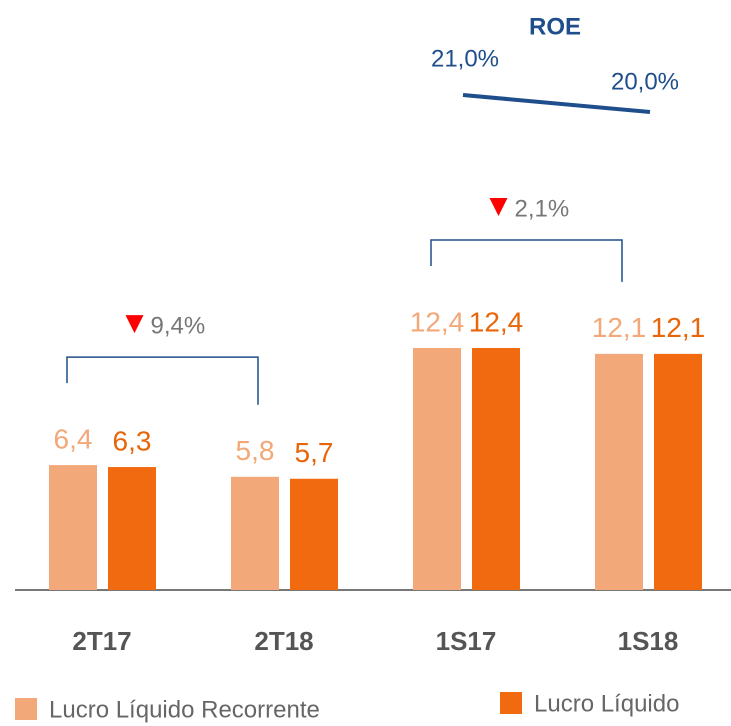 The width and height of the screenshot is (731, 726). What do you see at coordinates (542, 208) in the screenshot?
I see `change-label: 2,1%` at bounding box center [542, 208].